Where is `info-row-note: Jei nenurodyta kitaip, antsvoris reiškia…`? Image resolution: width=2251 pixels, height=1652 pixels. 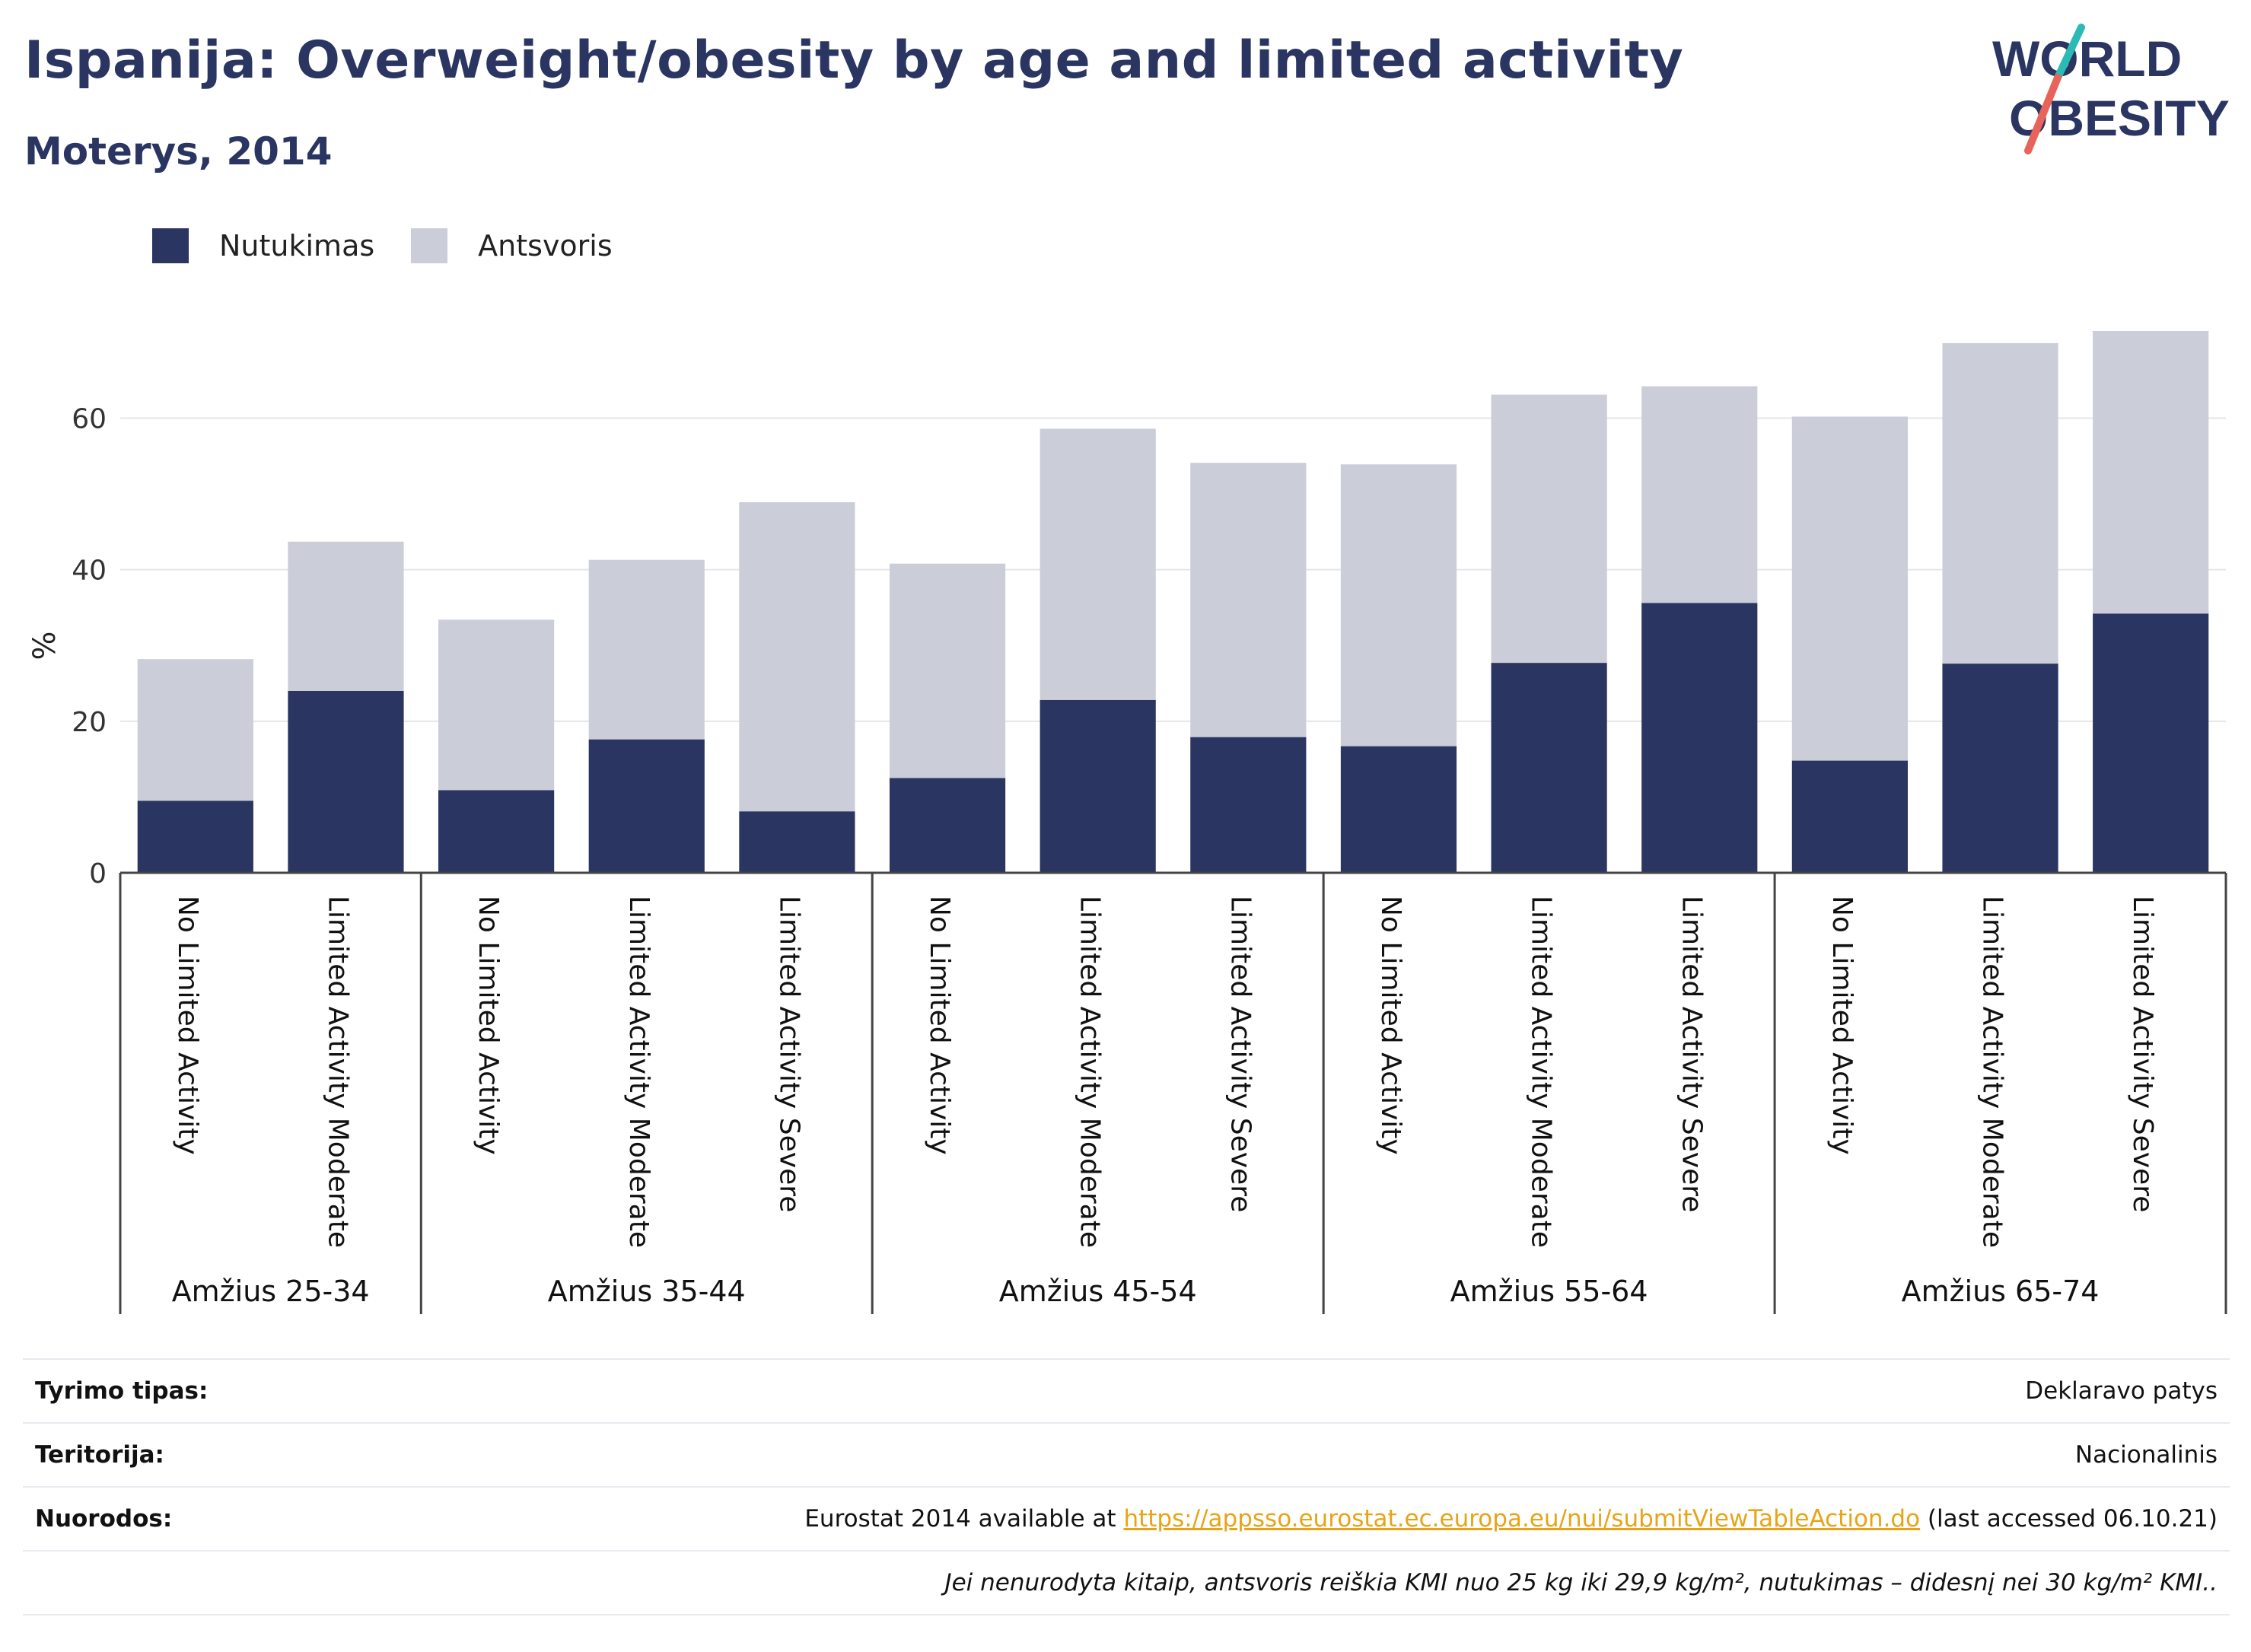 info-row-note: Jei nenurodyta kitaip, antsvoris reiškia… is located at coordinates (1126, 1582).